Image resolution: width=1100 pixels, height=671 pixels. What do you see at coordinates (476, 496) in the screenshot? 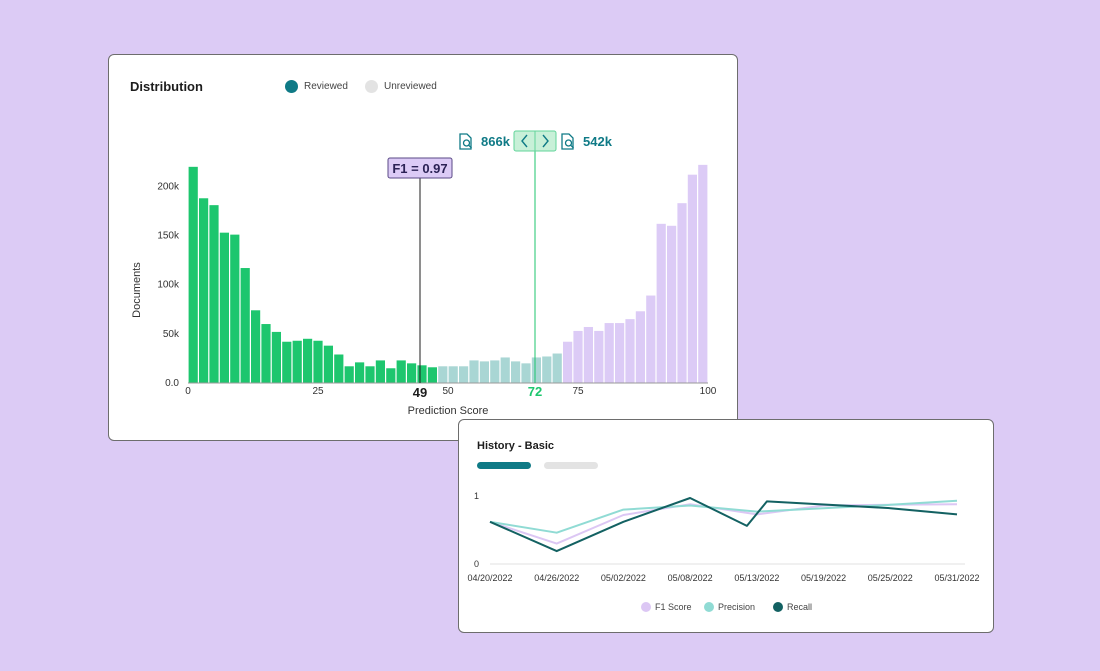
I see `y-tick-label: 1` at bounding box center [476, 496].